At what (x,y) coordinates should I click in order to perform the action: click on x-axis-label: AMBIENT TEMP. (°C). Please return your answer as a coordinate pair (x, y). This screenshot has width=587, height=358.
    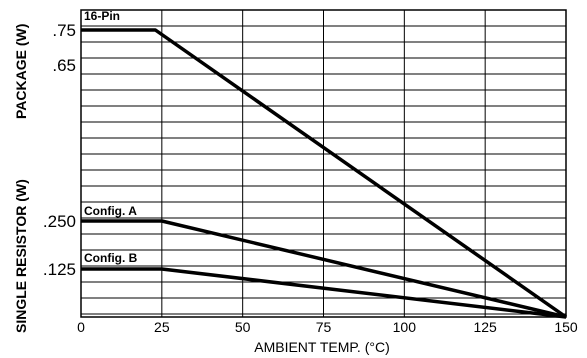
    Looking at the image, I should click on (322, 347).